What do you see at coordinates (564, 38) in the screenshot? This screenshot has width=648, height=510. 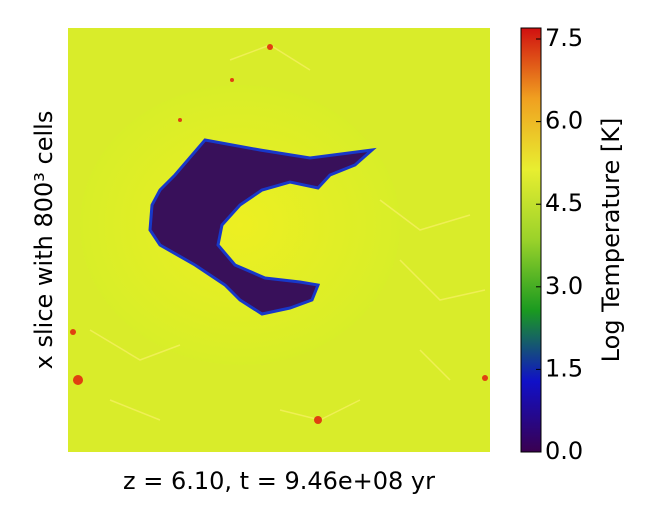 I see `colorbar-tick-label: 7.5` at bounding box center [564, 38].